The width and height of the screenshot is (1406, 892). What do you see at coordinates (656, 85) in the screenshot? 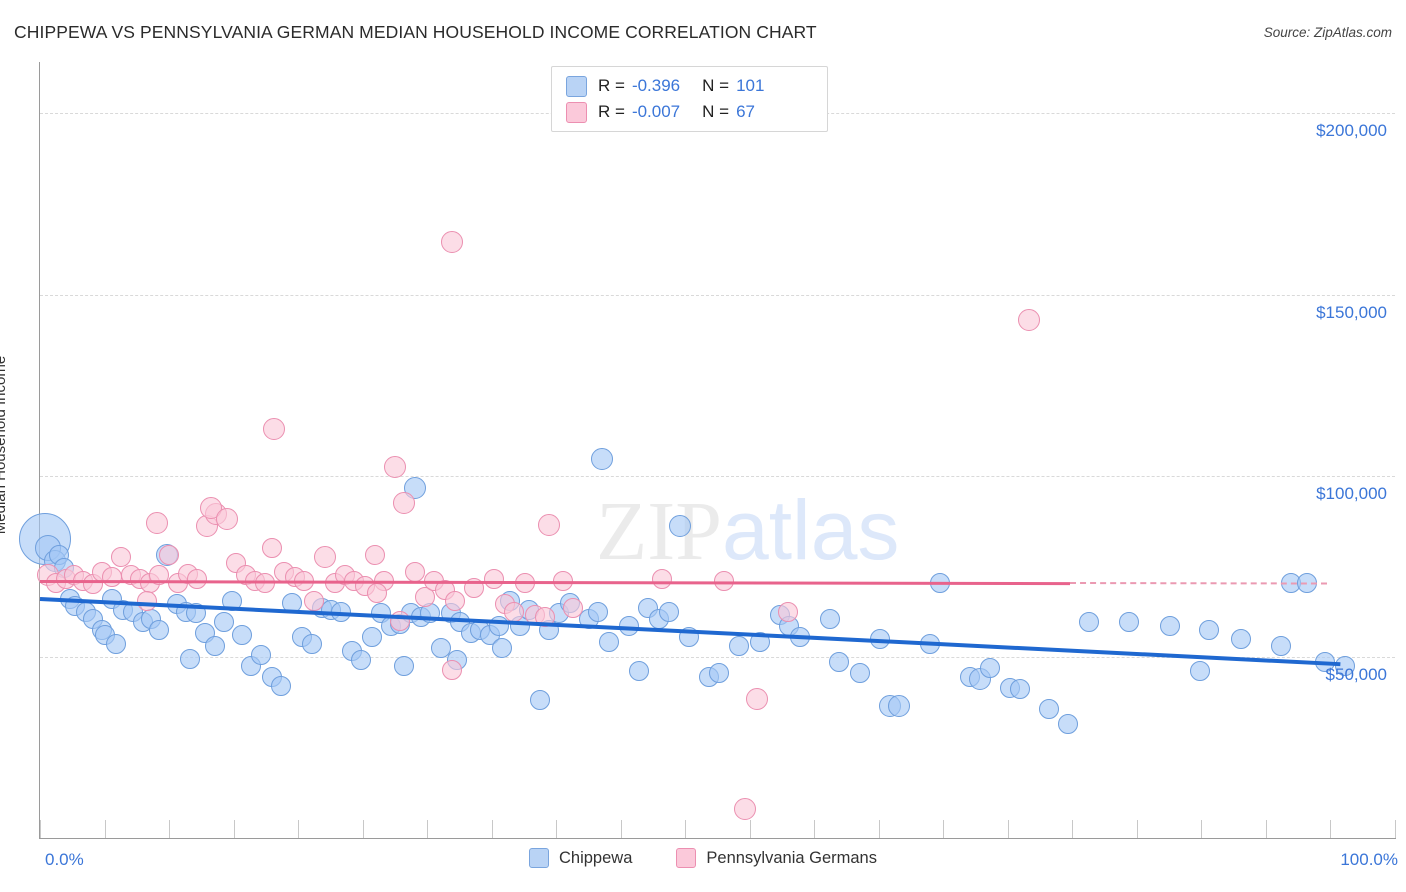
I see `r-value-chippewa: -0.396` at bounding box center [656, 85].